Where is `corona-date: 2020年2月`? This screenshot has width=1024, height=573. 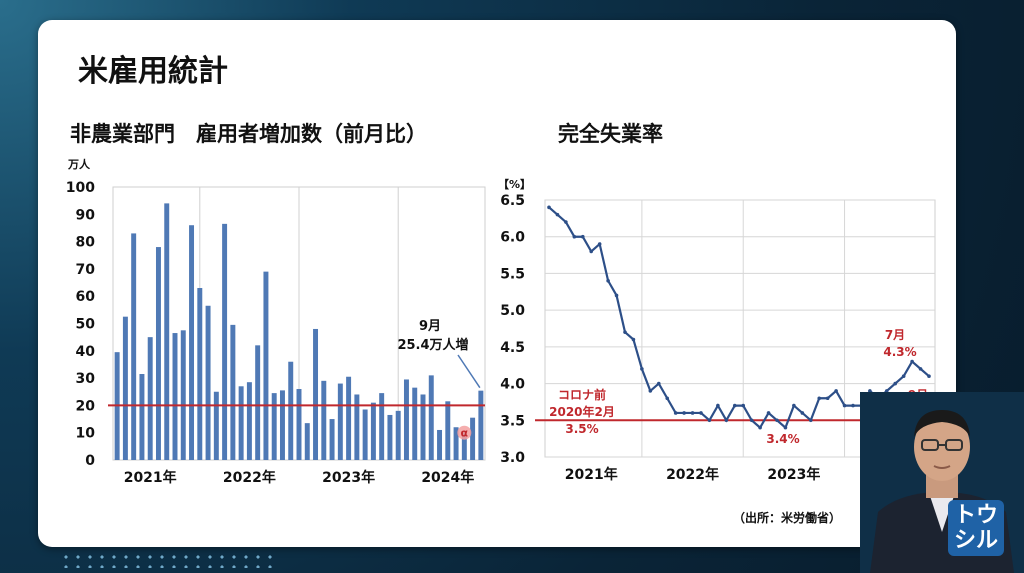
corona-date: 2020年2月 is located at coordinates (582, 411).